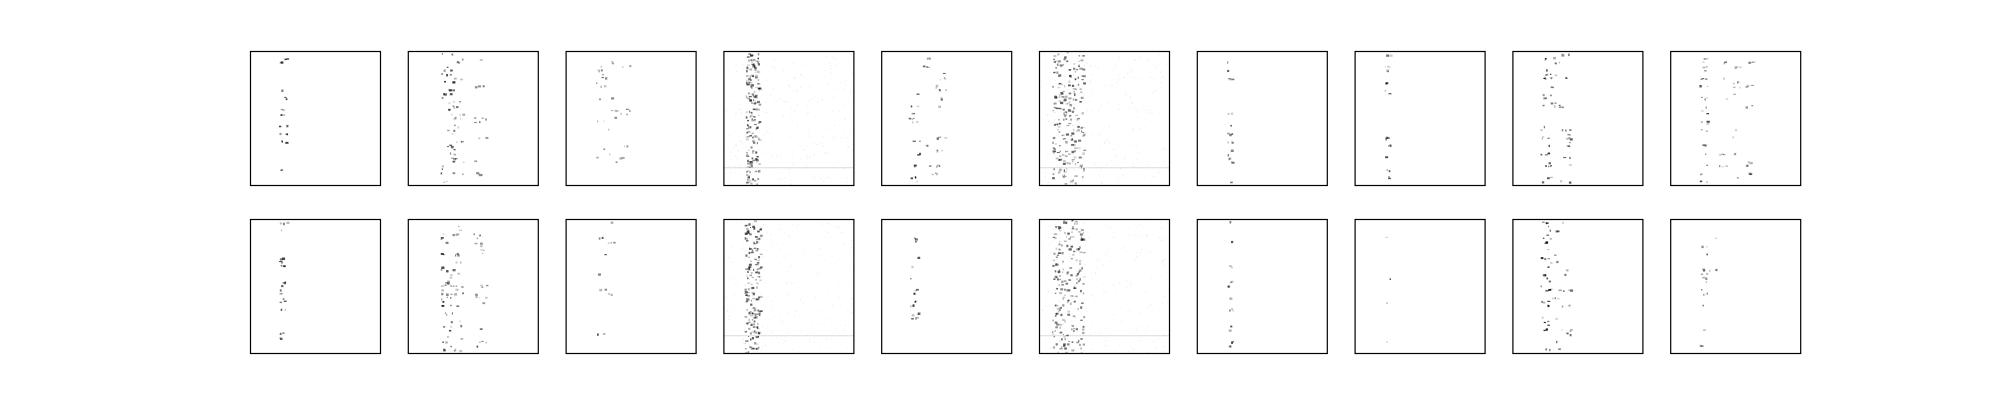  Describe the element at coordinates (1104, 286) in the screenshot. I see `panel-frame` at that location.